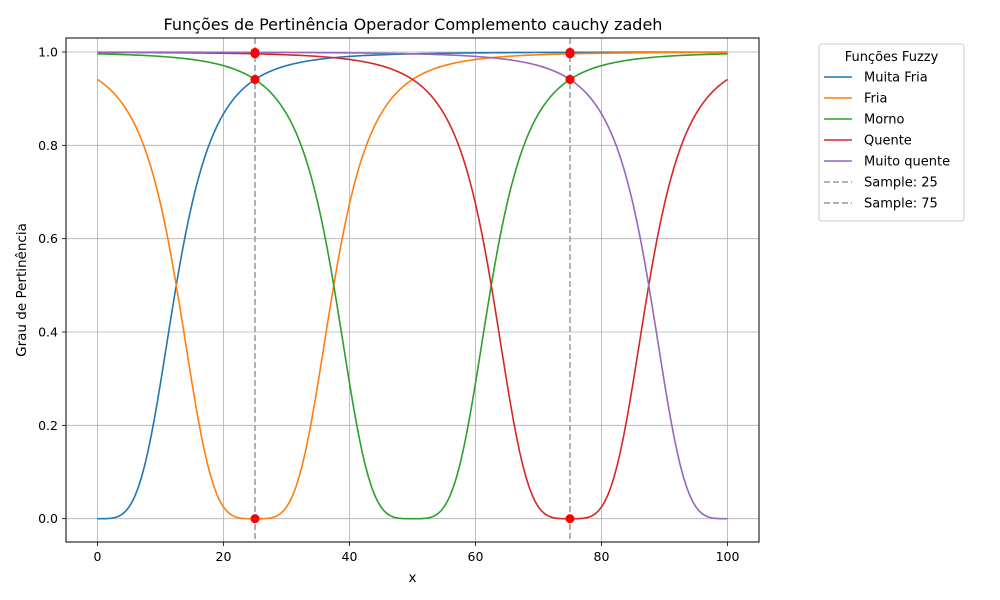  What do you see at coordinates (224, 556) in the screenshot?
I see `x-tick-label: 20` at bounding box center [224, 556].